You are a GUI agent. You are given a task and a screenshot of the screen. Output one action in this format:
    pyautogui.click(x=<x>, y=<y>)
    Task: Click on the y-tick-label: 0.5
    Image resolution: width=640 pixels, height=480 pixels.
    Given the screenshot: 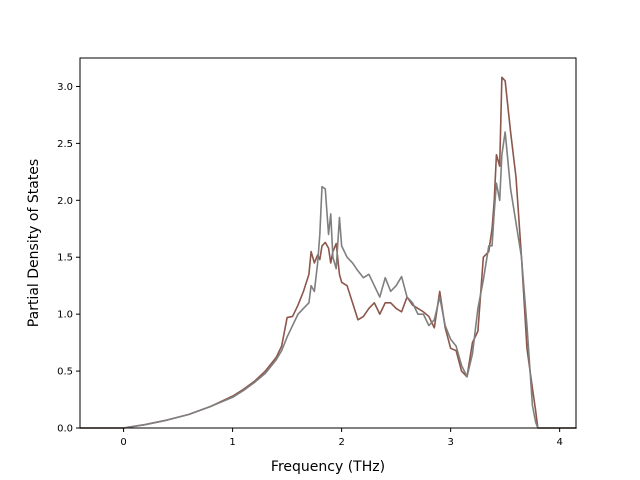 What is the action you would take?
    pyautogui.click(x=65, y=372)
    